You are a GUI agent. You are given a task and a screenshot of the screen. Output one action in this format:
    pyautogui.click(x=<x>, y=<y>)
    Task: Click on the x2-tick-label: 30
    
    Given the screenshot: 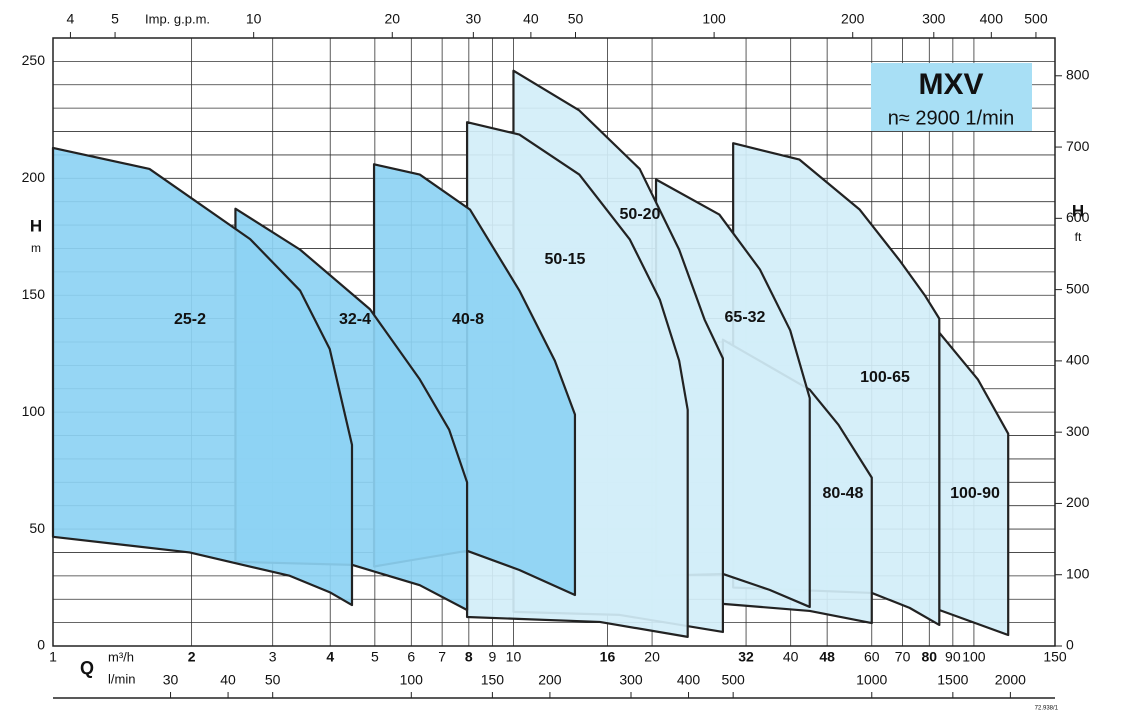 What is the action you would take?
    pyautogui.click(x=171, y=680)
    